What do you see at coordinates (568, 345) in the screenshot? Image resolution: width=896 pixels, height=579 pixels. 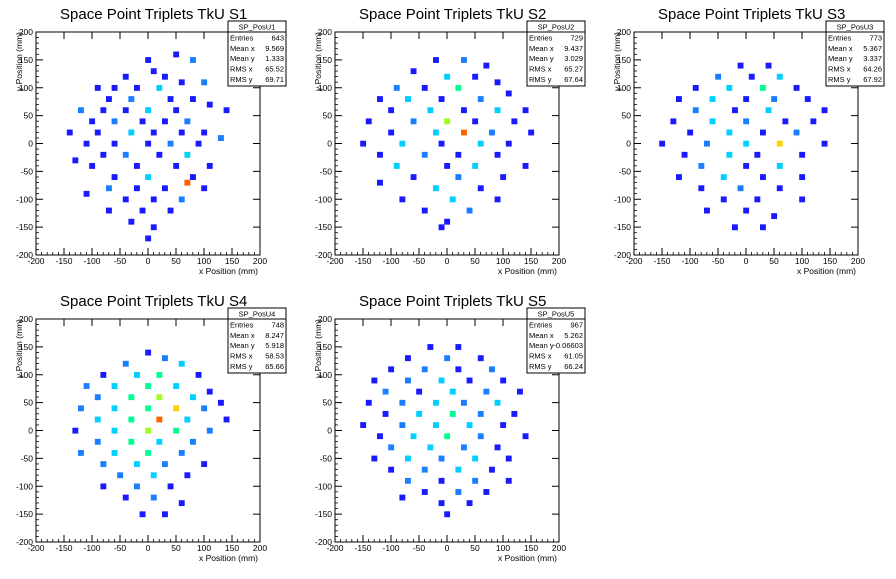 I see `stats-value: -0.06603` at bounding box center [568, 345].